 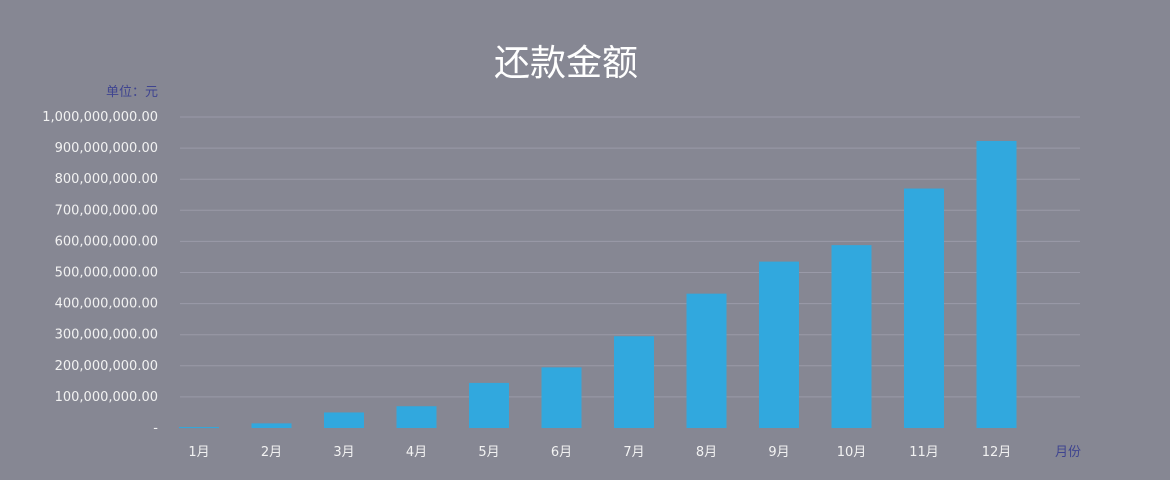 I want to click on y-tick-label: 700,000,000.00, so click(x=106, y=210).